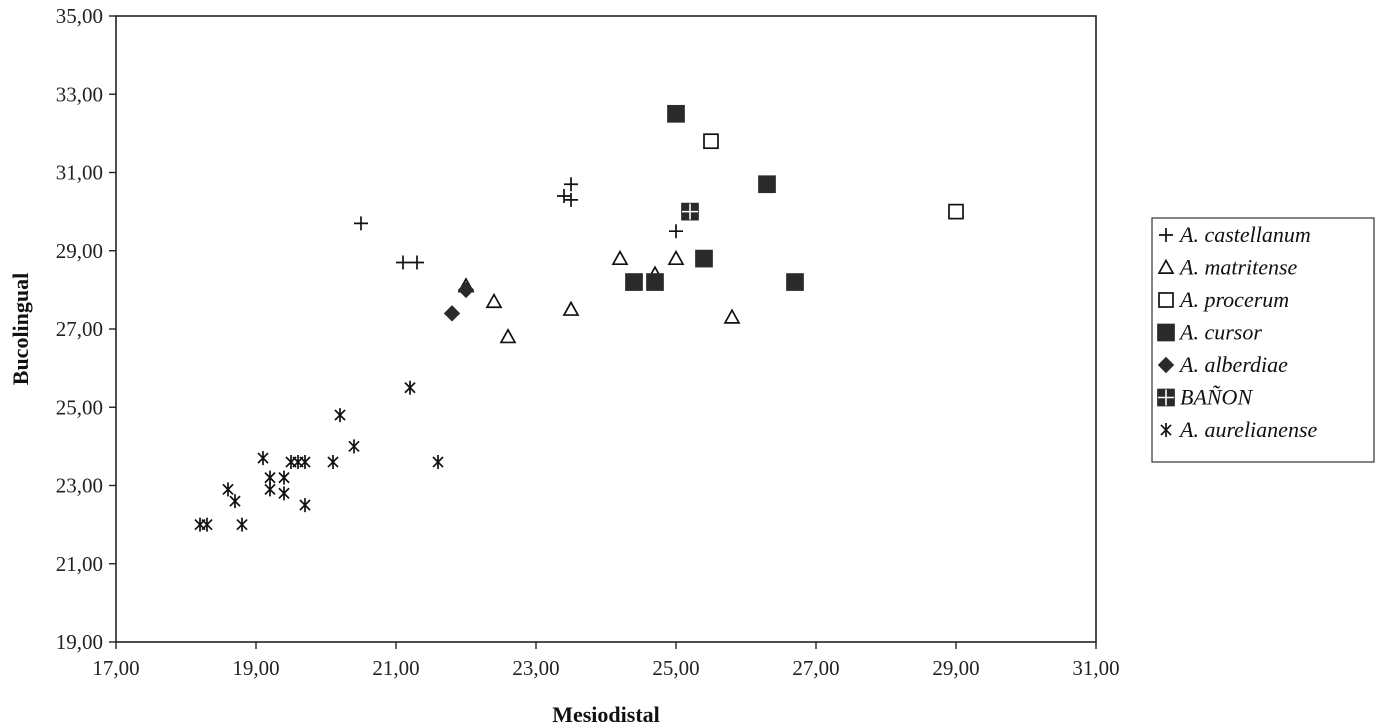 The width and height of the screenshot is (1378, 727). Describe the element at coordinates (1233, 299) in the screenshot. I see `legend-label: A. procerum` at that location.